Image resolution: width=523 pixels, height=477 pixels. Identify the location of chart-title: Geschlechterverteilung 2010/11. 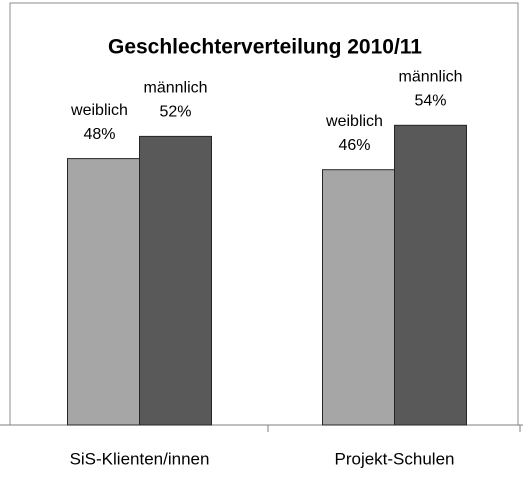
(265, 47).